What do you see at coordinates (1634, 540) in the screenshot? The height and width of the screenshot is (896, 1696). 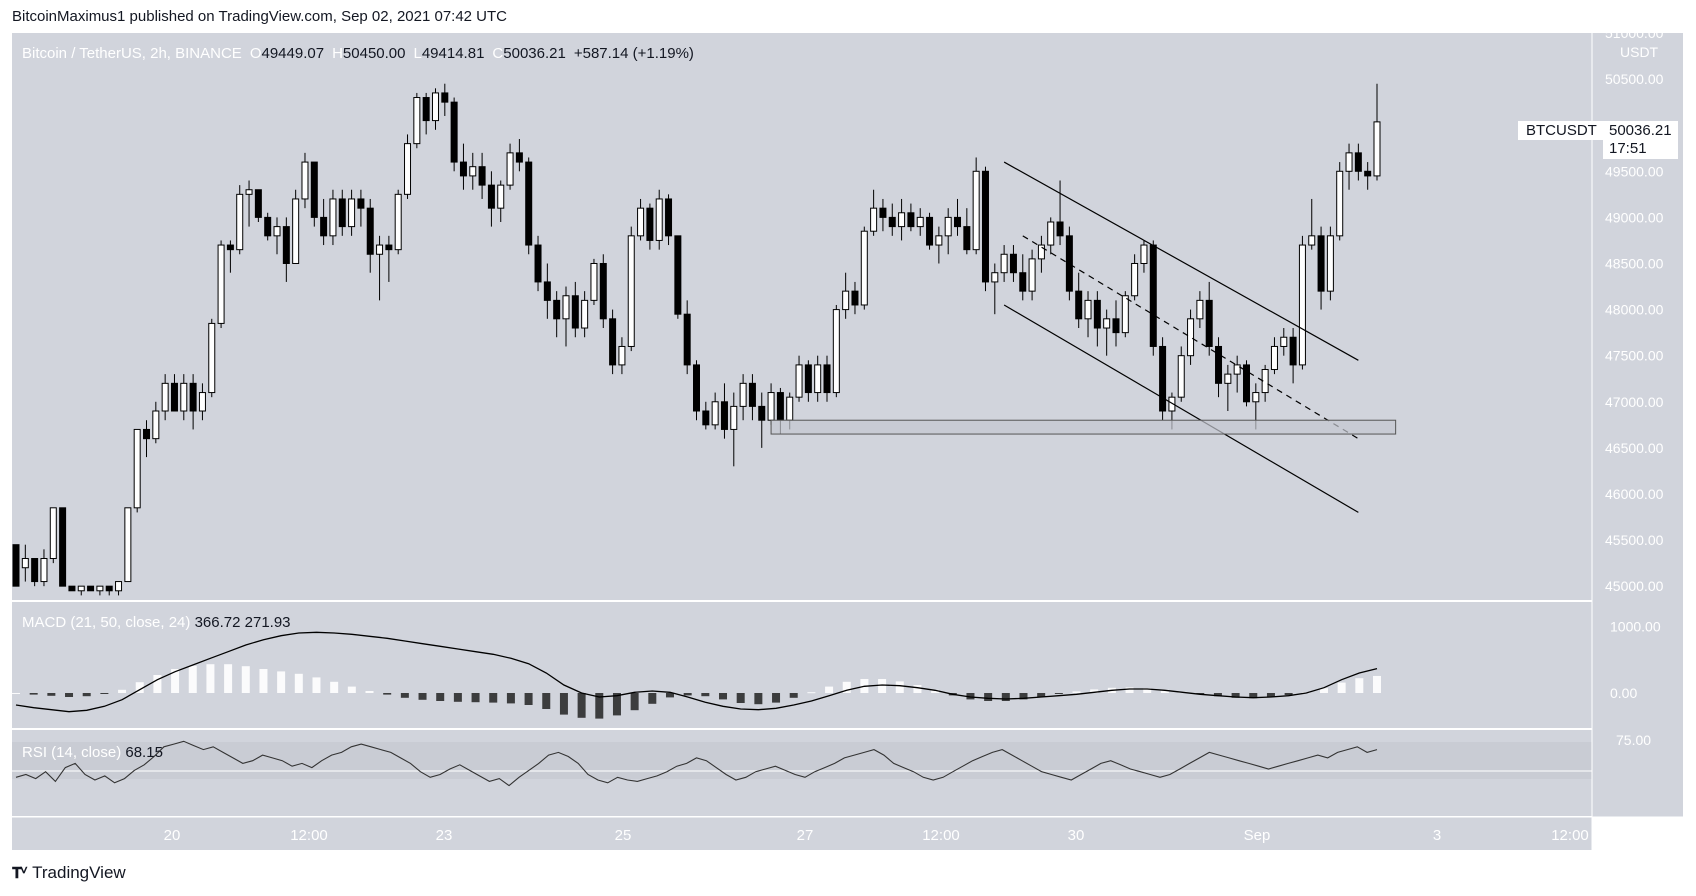 I see `price-tick-label: 45500.00` at bounding box center [1634, 540].